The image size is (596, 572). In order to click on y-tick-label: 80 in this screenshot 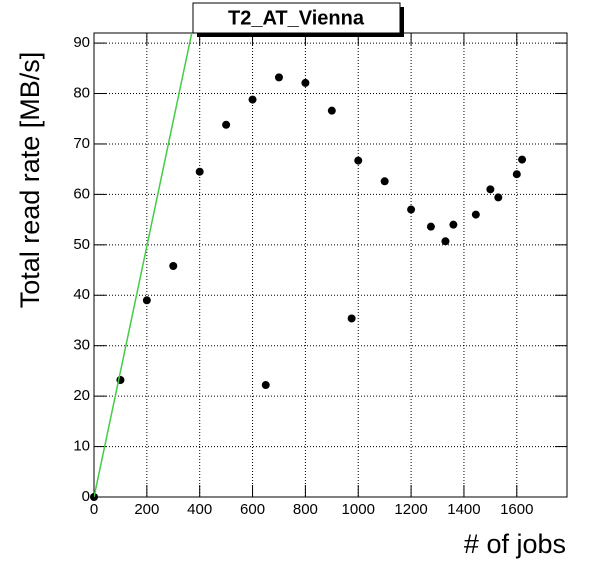, I will do `click(81, 92)`.